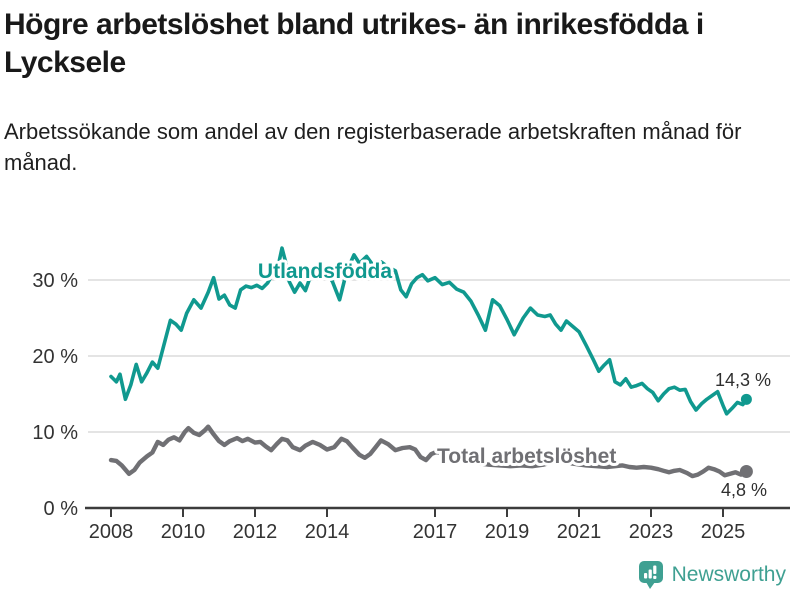 This screenshot has width=800, height=600. What do you see at coordinates (526, 456) in the screenshot?
I see `series-label-total: Total arbetslöshet` at bounding box center [526, 456].